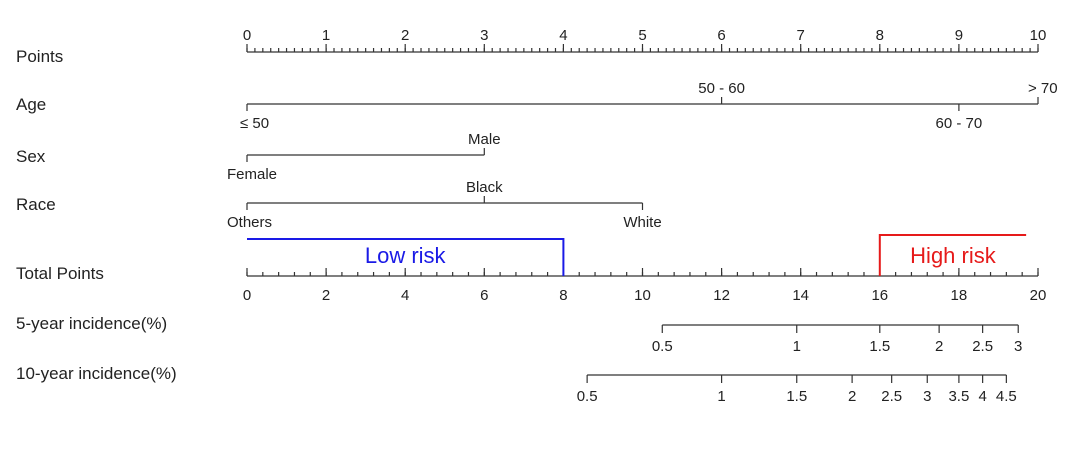  Describe the element at coordinates (800, 295) in the screenshot. I see `tick-label-total: 14` at that location.